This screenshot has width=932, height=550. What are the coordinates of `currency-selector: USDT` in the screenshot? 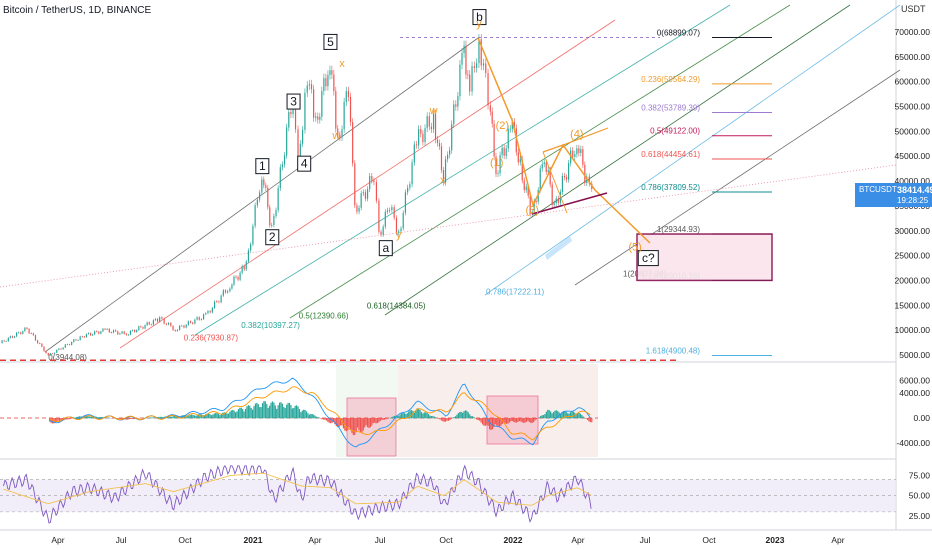 It's located at (913, 9).